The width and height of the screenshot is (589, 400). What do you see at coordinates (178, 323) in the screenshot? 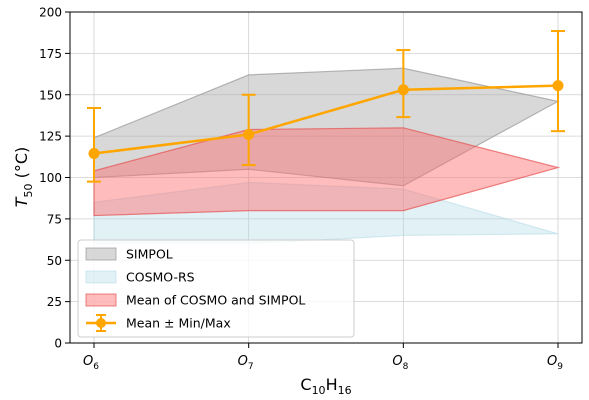
I see `legend-label: Mean ± Min/Max` at bounding box center [178, 323].